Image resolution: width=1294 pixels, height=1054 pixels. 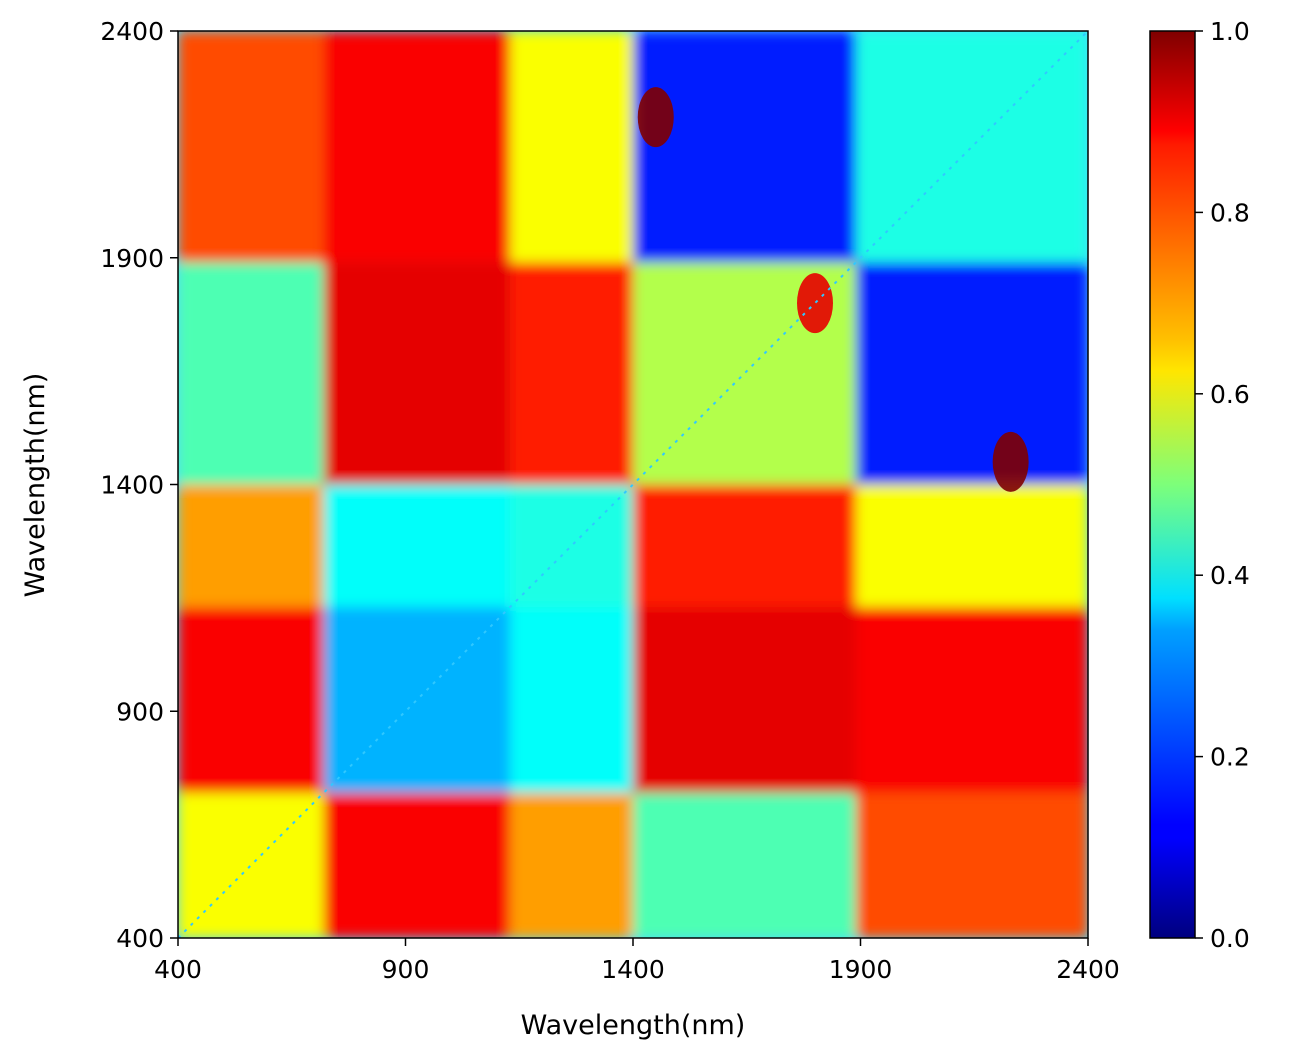 What do you see at coordinates (178, 969) in the screenshot?
I see `x-tick-label: 400` at bounding box center [178, 969].